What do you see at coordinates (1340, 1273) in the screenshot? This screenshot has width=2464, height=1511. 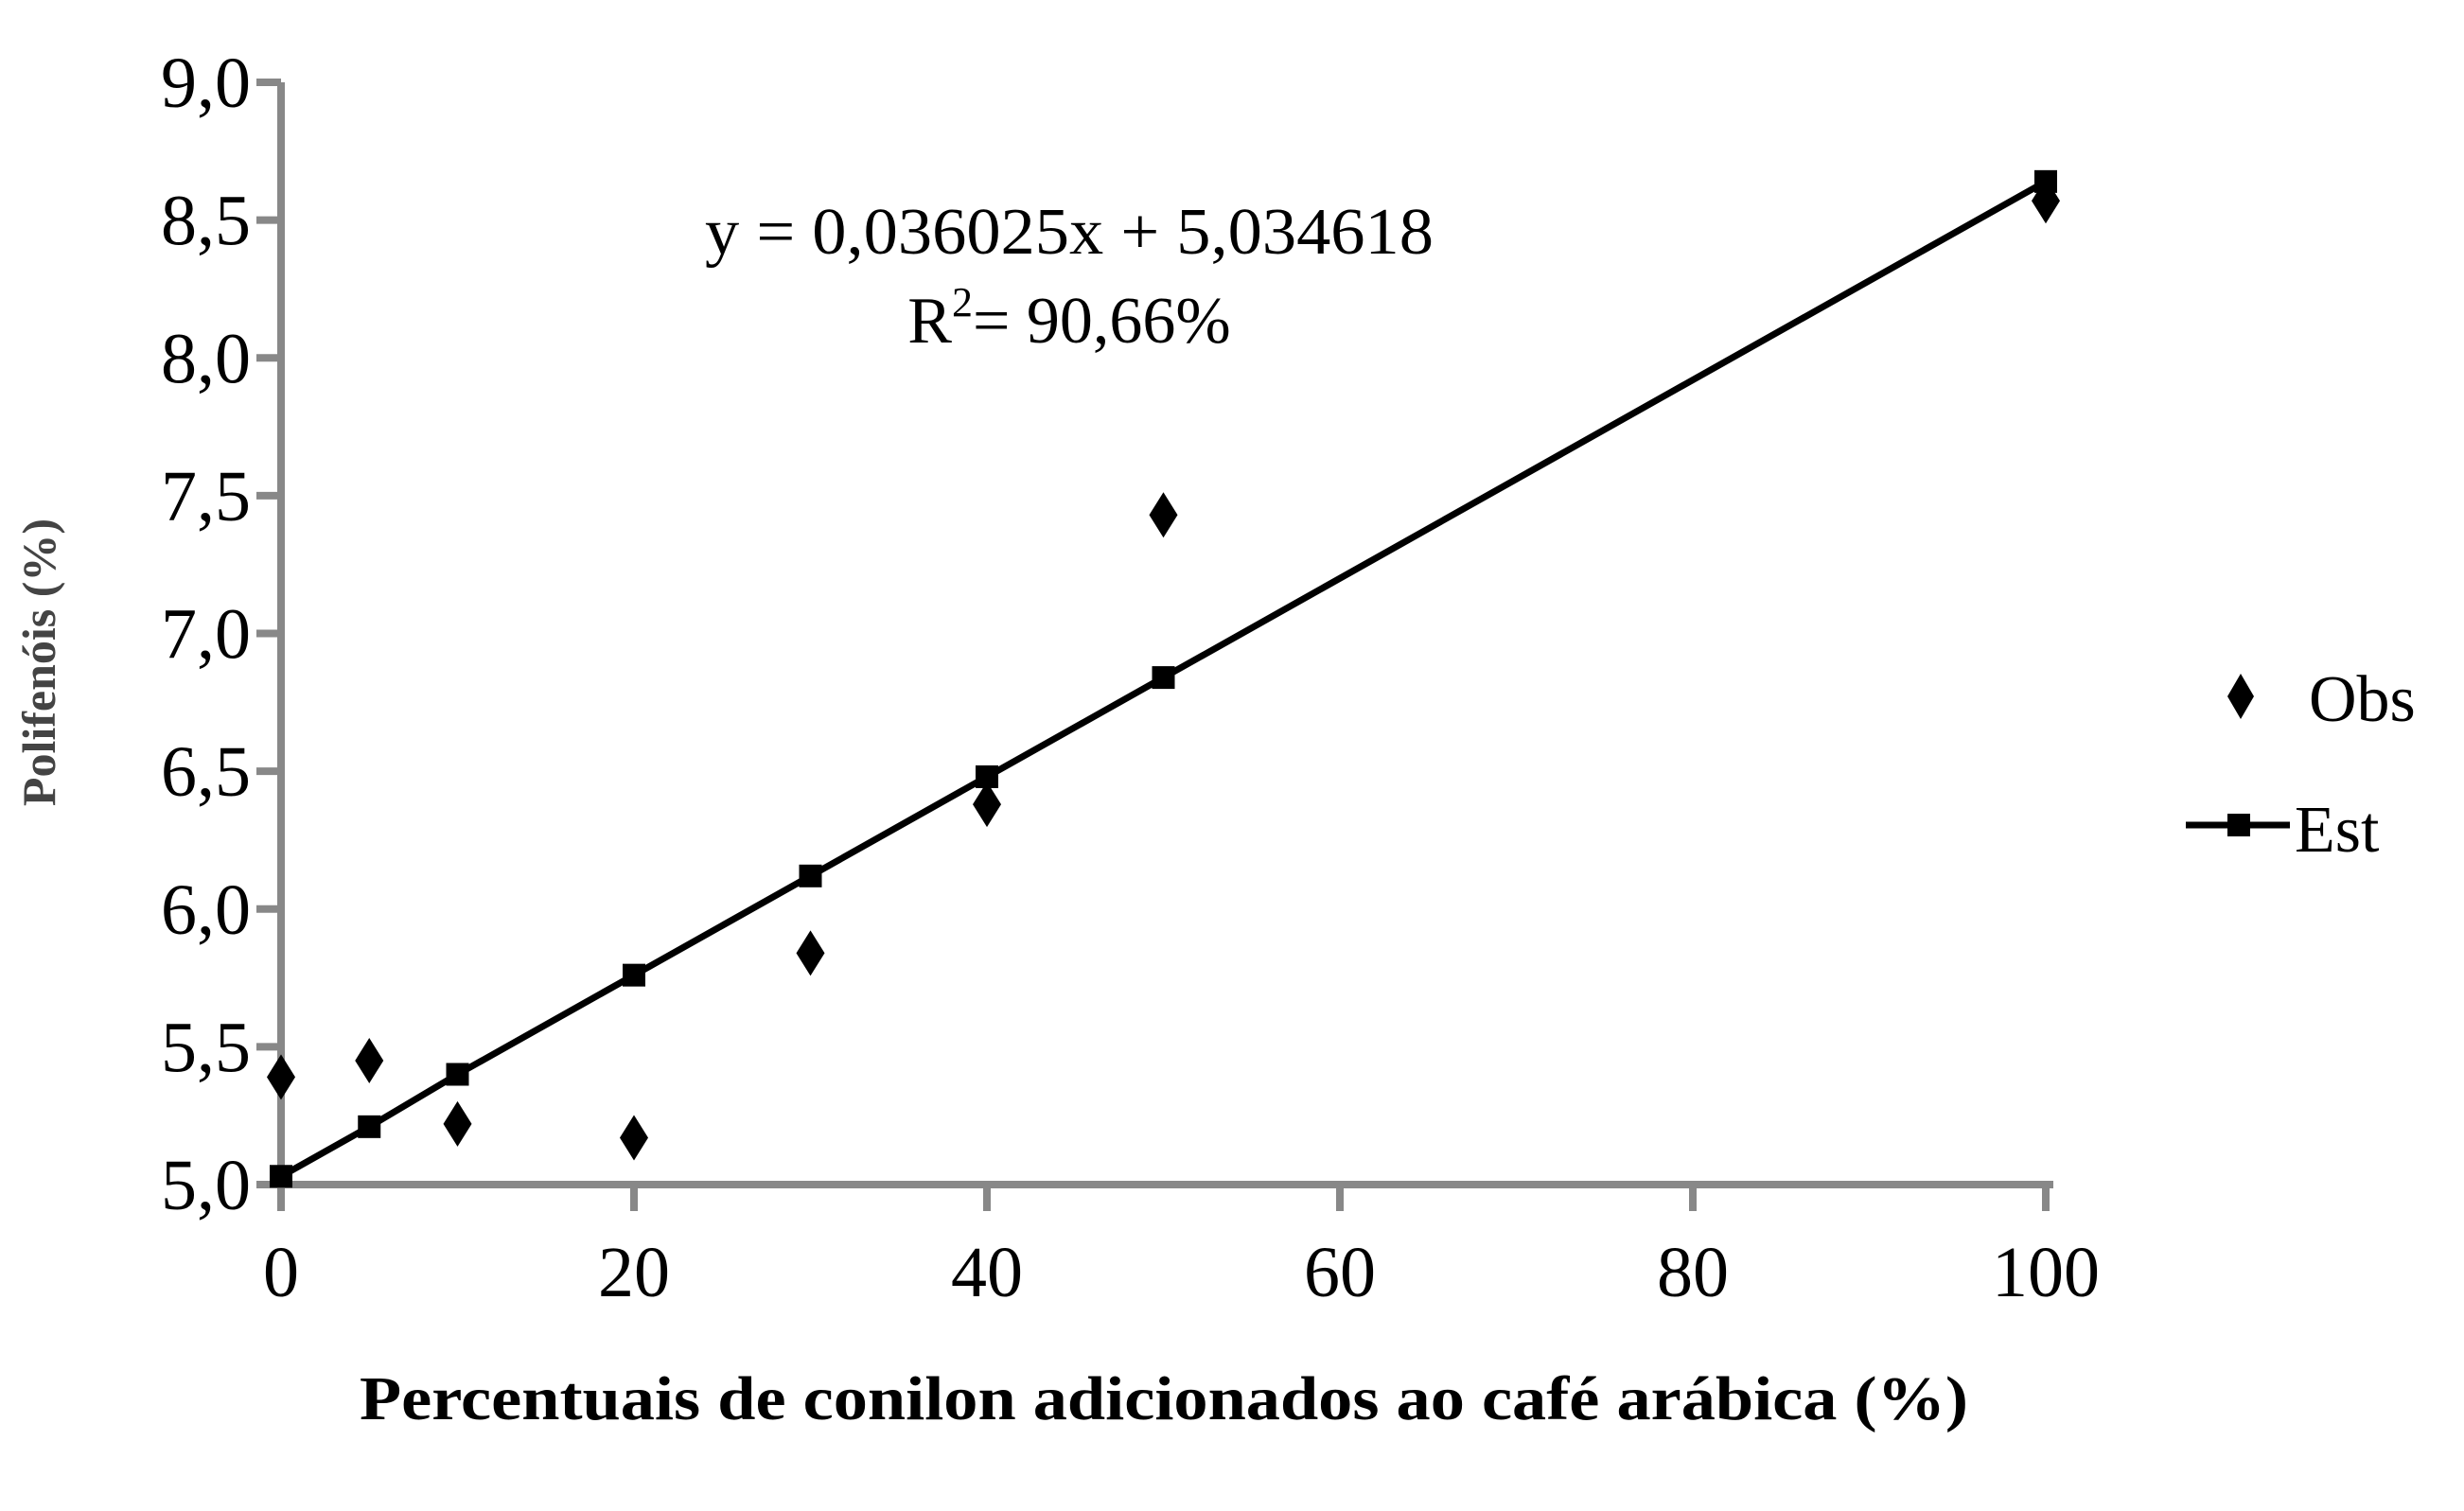 I see `x-tick-label: 60` at bounding box center [1340, 1273].